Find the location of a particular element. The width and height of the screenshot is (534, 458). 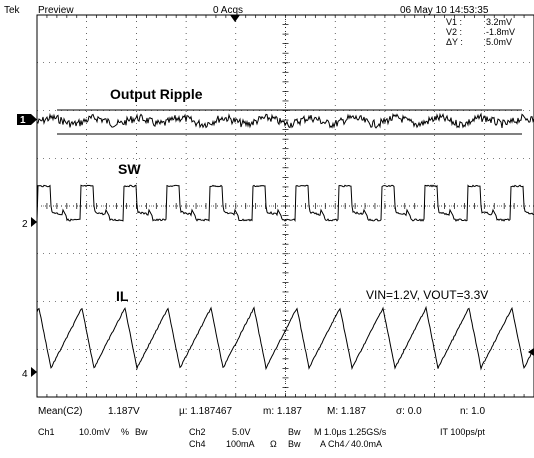

cursor-delta-label: ΔY : is located at coordinates (454, 42).